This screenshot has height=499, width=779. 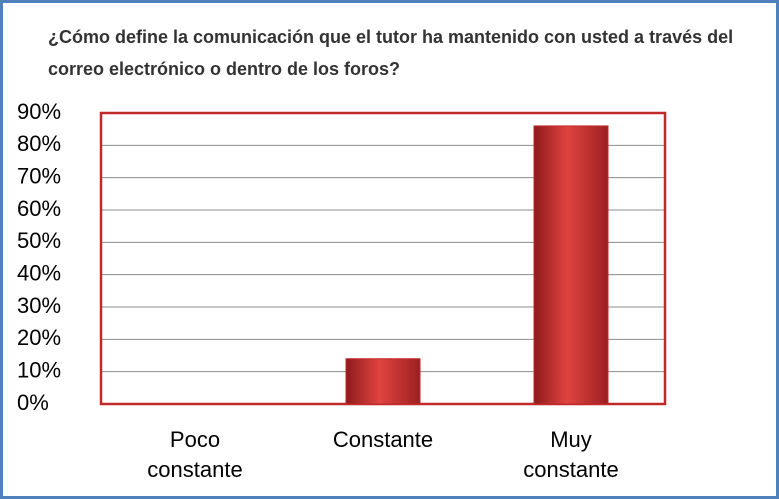 What do you see at coordinates (571, 454) in the screenshot?
I see `x-tick-label: Muy constante` at bounding box center [571, 454].